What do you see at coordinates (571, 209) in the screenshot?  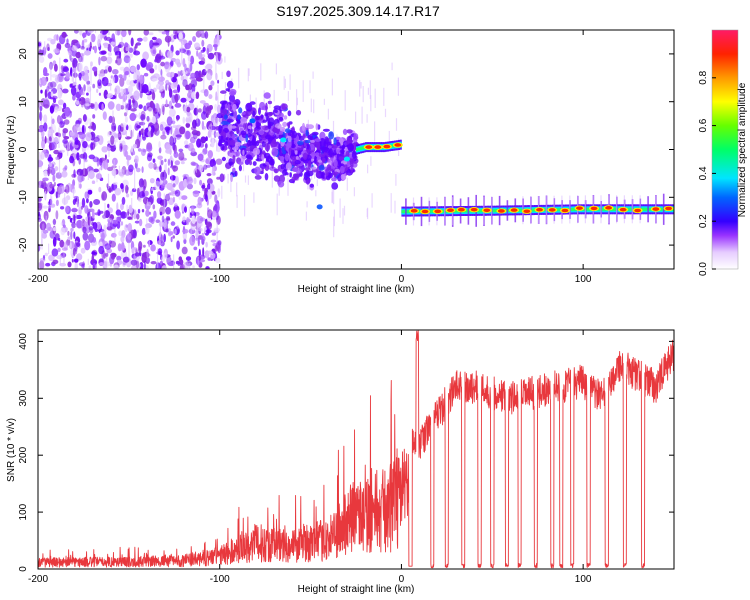 I see `carrier-lower-center` at bounding box center [571, 209].